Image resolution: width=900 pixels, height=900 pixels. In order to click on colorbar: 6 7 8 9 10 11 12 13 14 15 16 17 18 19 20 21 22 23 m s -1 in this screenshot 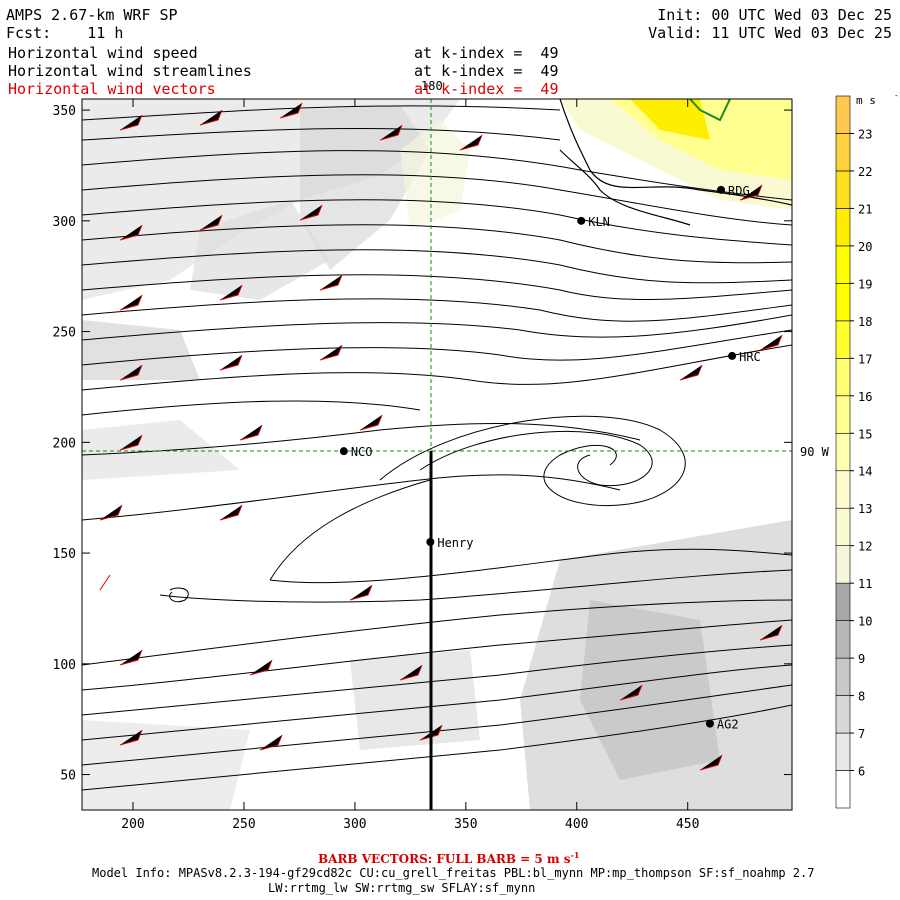, I will do `click(867, 450)`.